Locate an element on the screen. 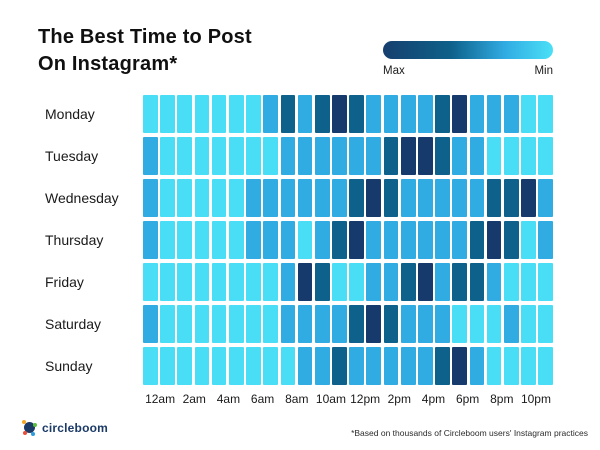  heatmap-row: Sunday is located at coordinates (276, 366).